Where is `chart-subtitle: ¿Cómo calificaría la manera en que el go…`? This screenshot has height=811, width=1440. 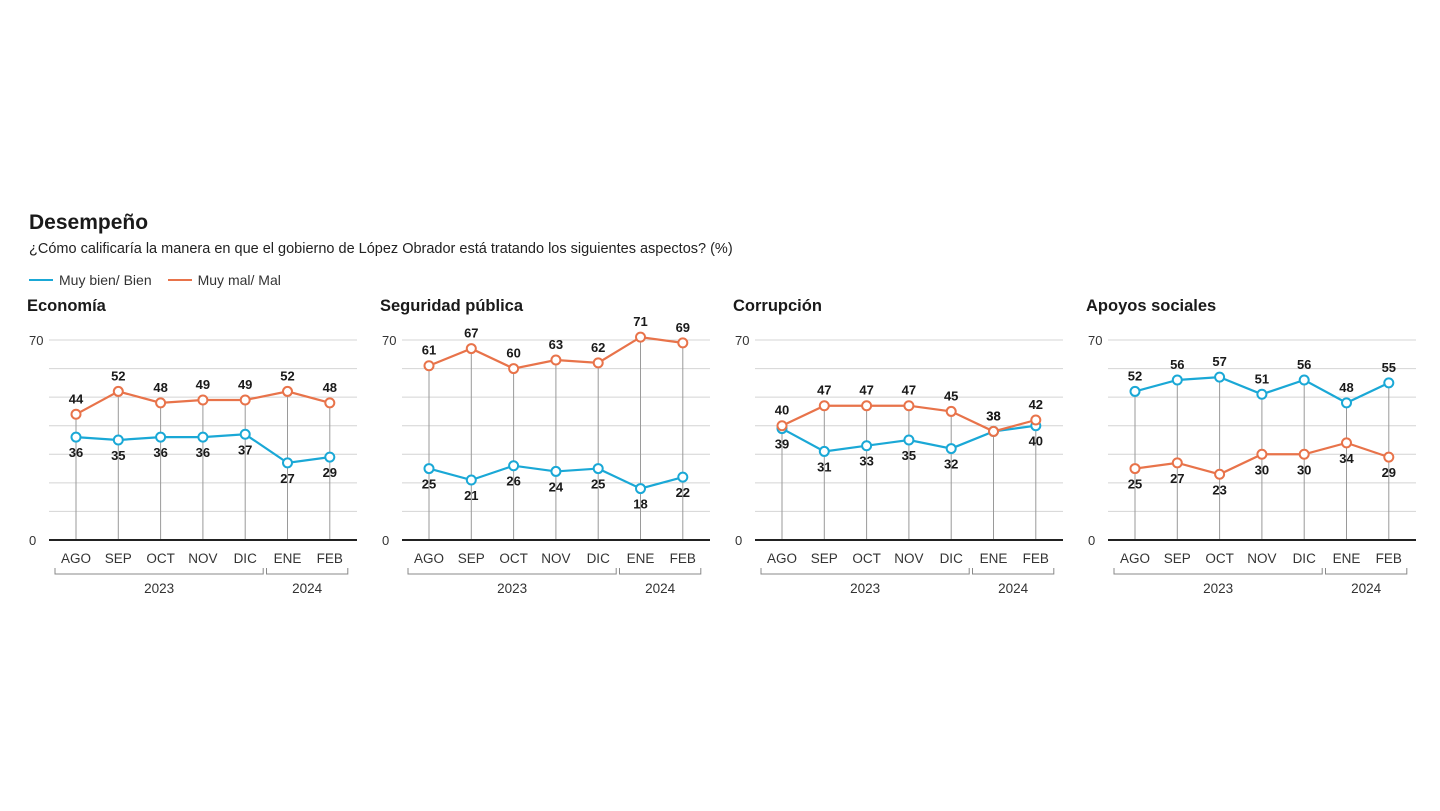
chart-subtitle: ¿Cómo calificaría la manera en que el go… is located at coordinates (381, 249).